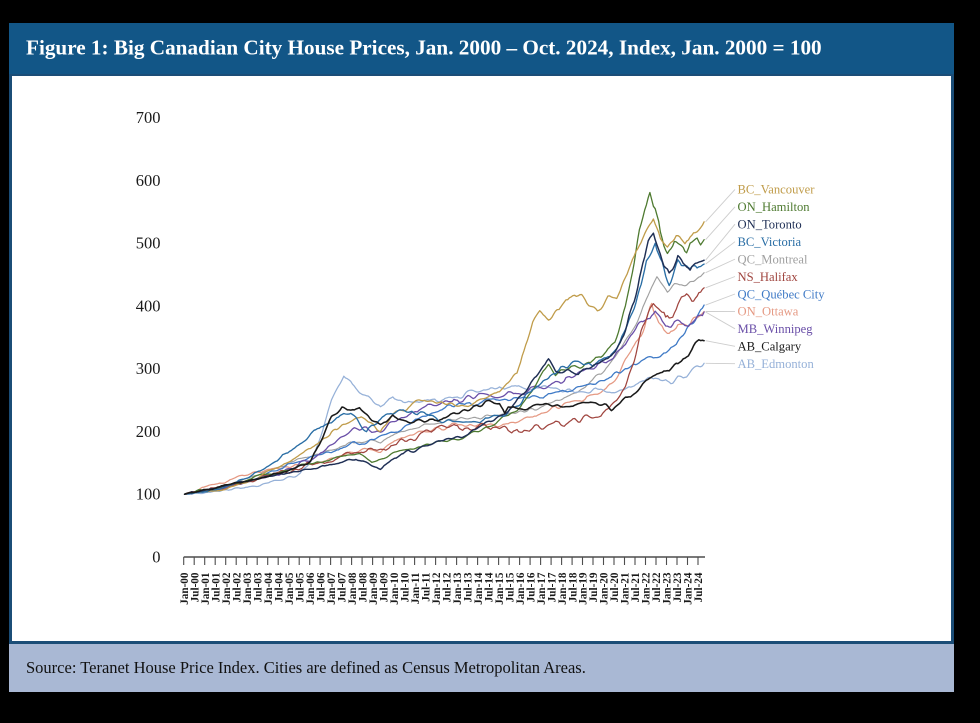 This screenshot has height=723, width=980. Describe the element at coordinates (770, 347) in the screenshot. I see `svg-text: AB_Calgary` at that location.